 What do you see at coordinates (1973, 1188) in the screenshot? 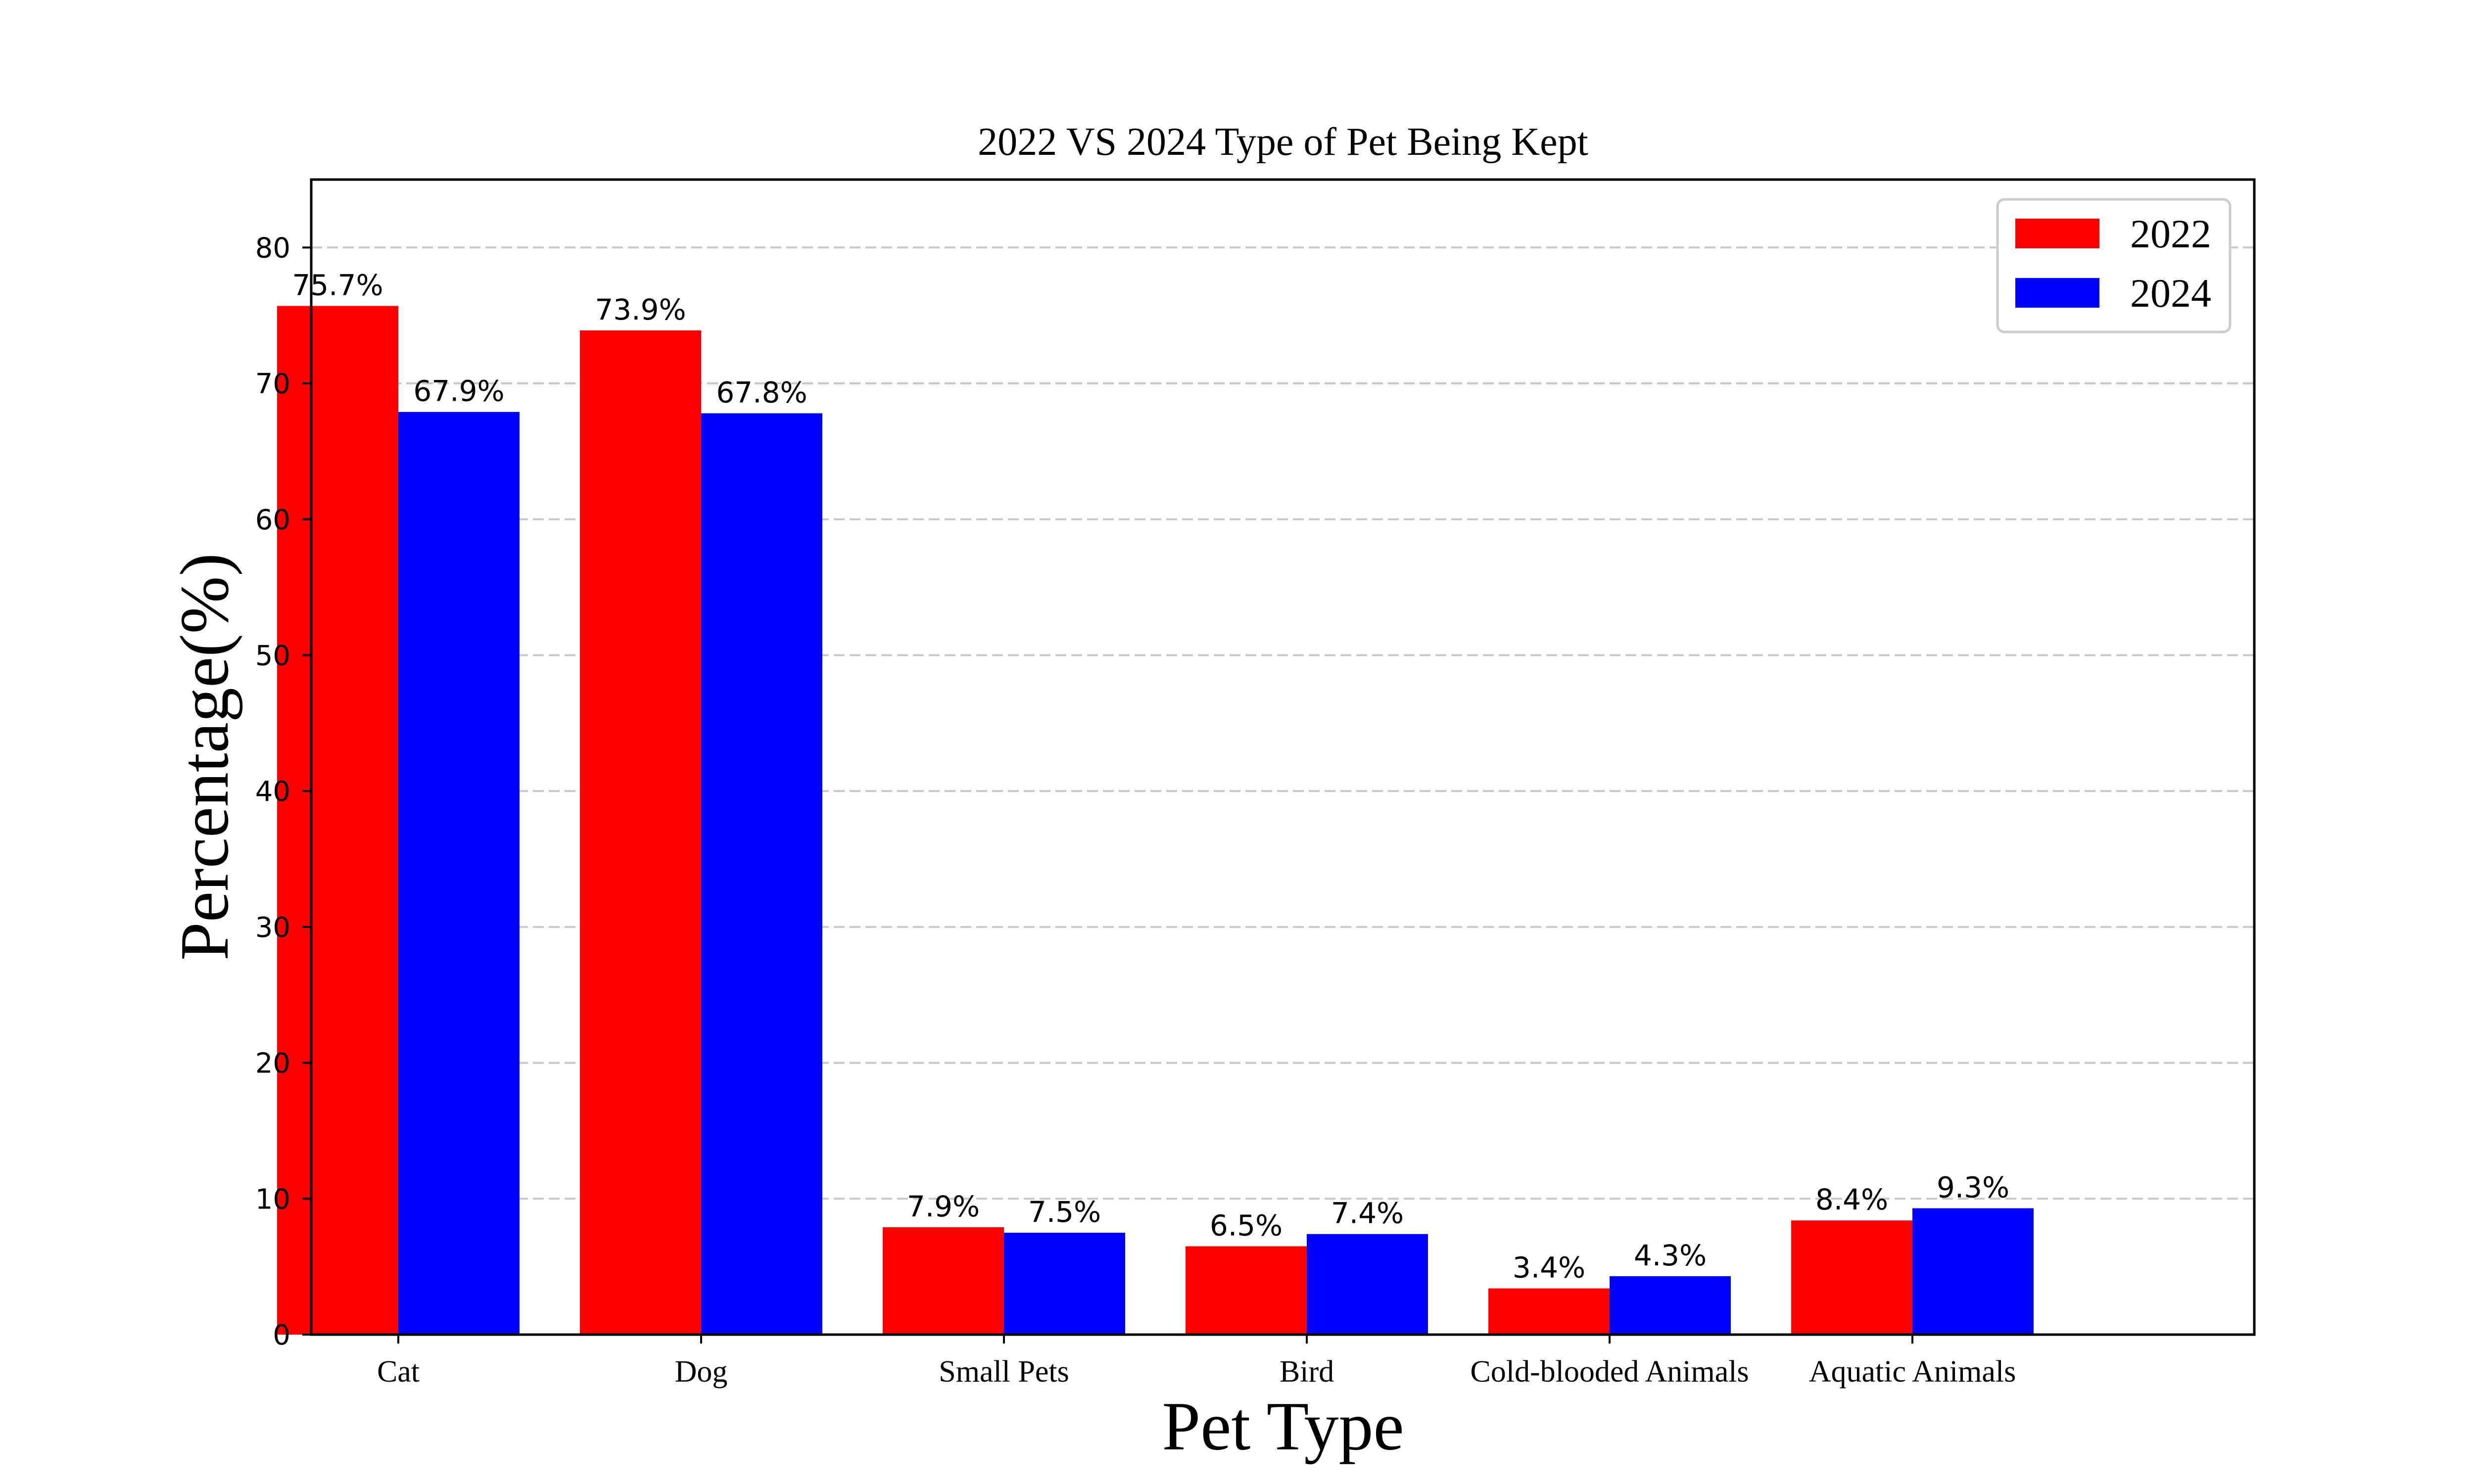
I see `bar-value-label: 9.3%` at bounding box center [1973, 1188].